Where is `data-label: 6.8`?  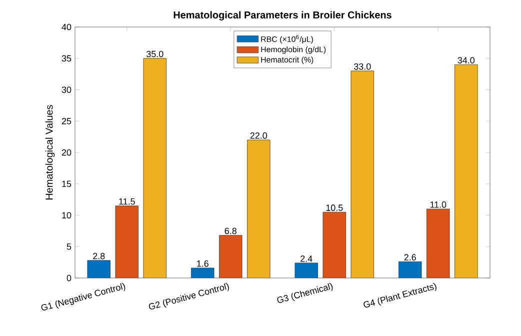
data-label: 6.8 is located at coordinates (230, 231).